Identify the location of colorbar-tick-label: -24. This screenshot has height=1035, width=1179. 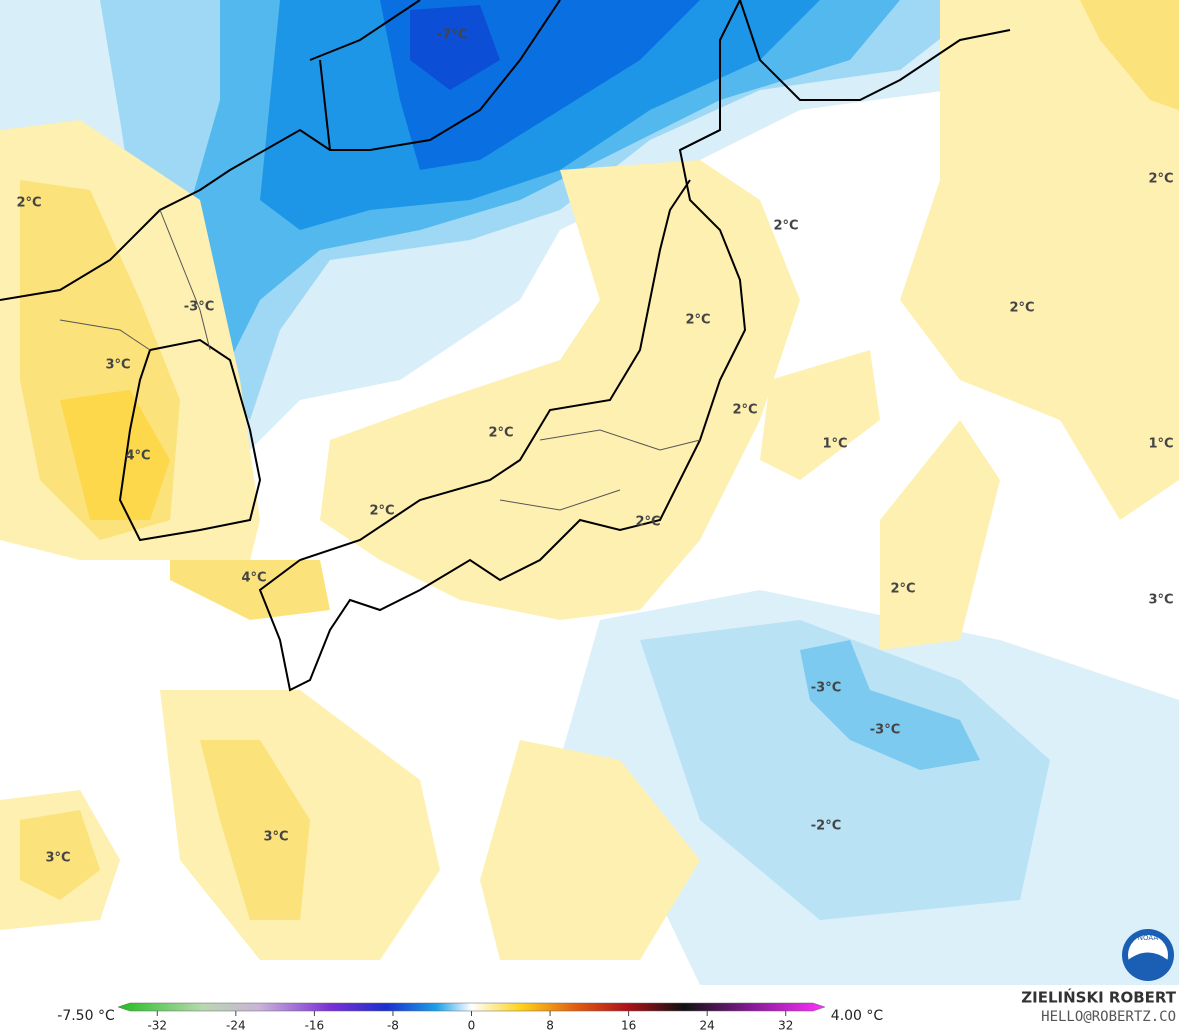
(236, 1026).